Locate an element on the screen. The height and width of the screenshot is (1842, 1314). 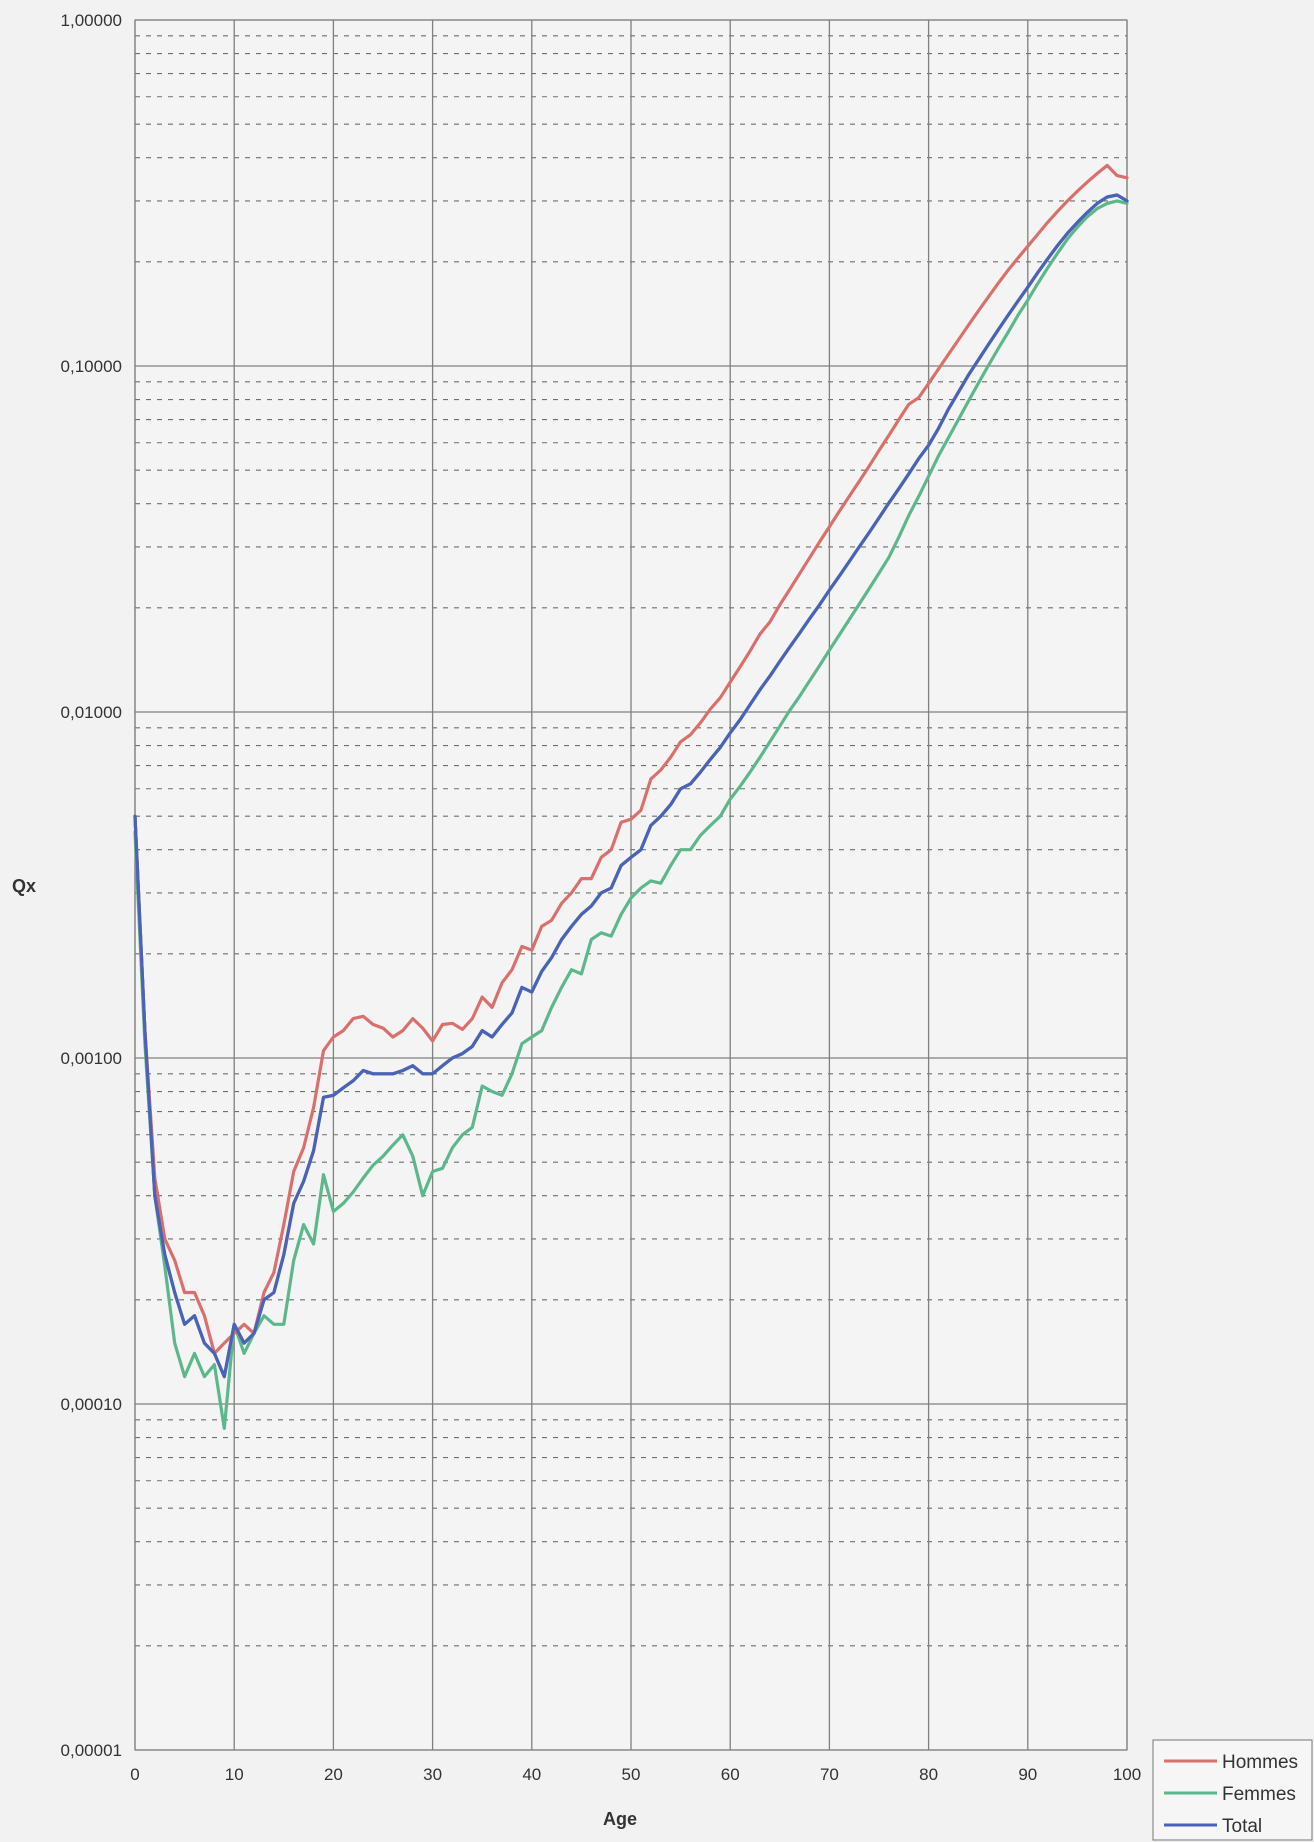
y-tick-label: 0,01000 is located at coordinates (91, 712).